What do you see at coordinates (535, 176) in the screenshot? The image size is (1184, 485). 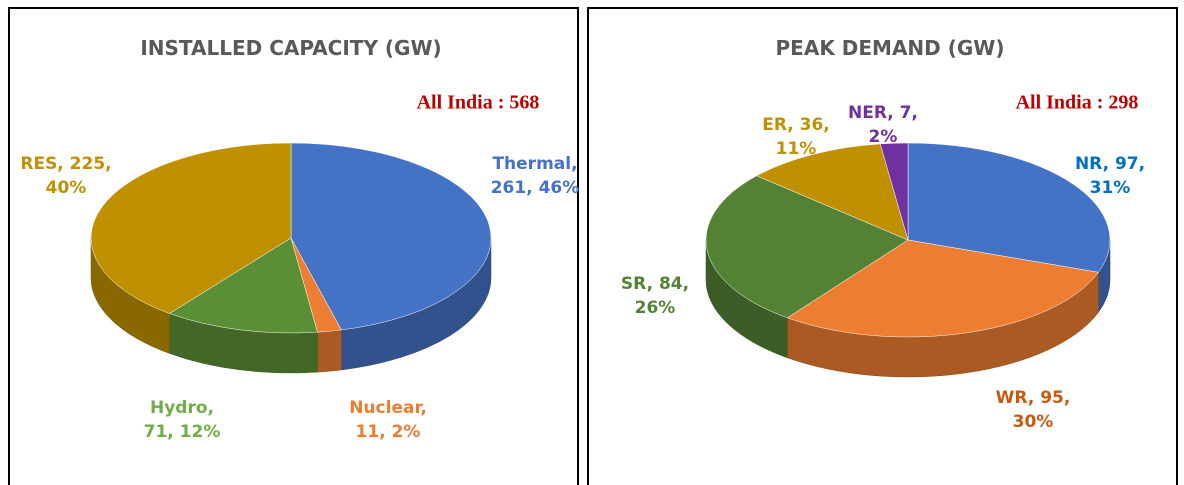 I see `data-label: Thermal, 261, 46%` at bounding box center [535, 176].